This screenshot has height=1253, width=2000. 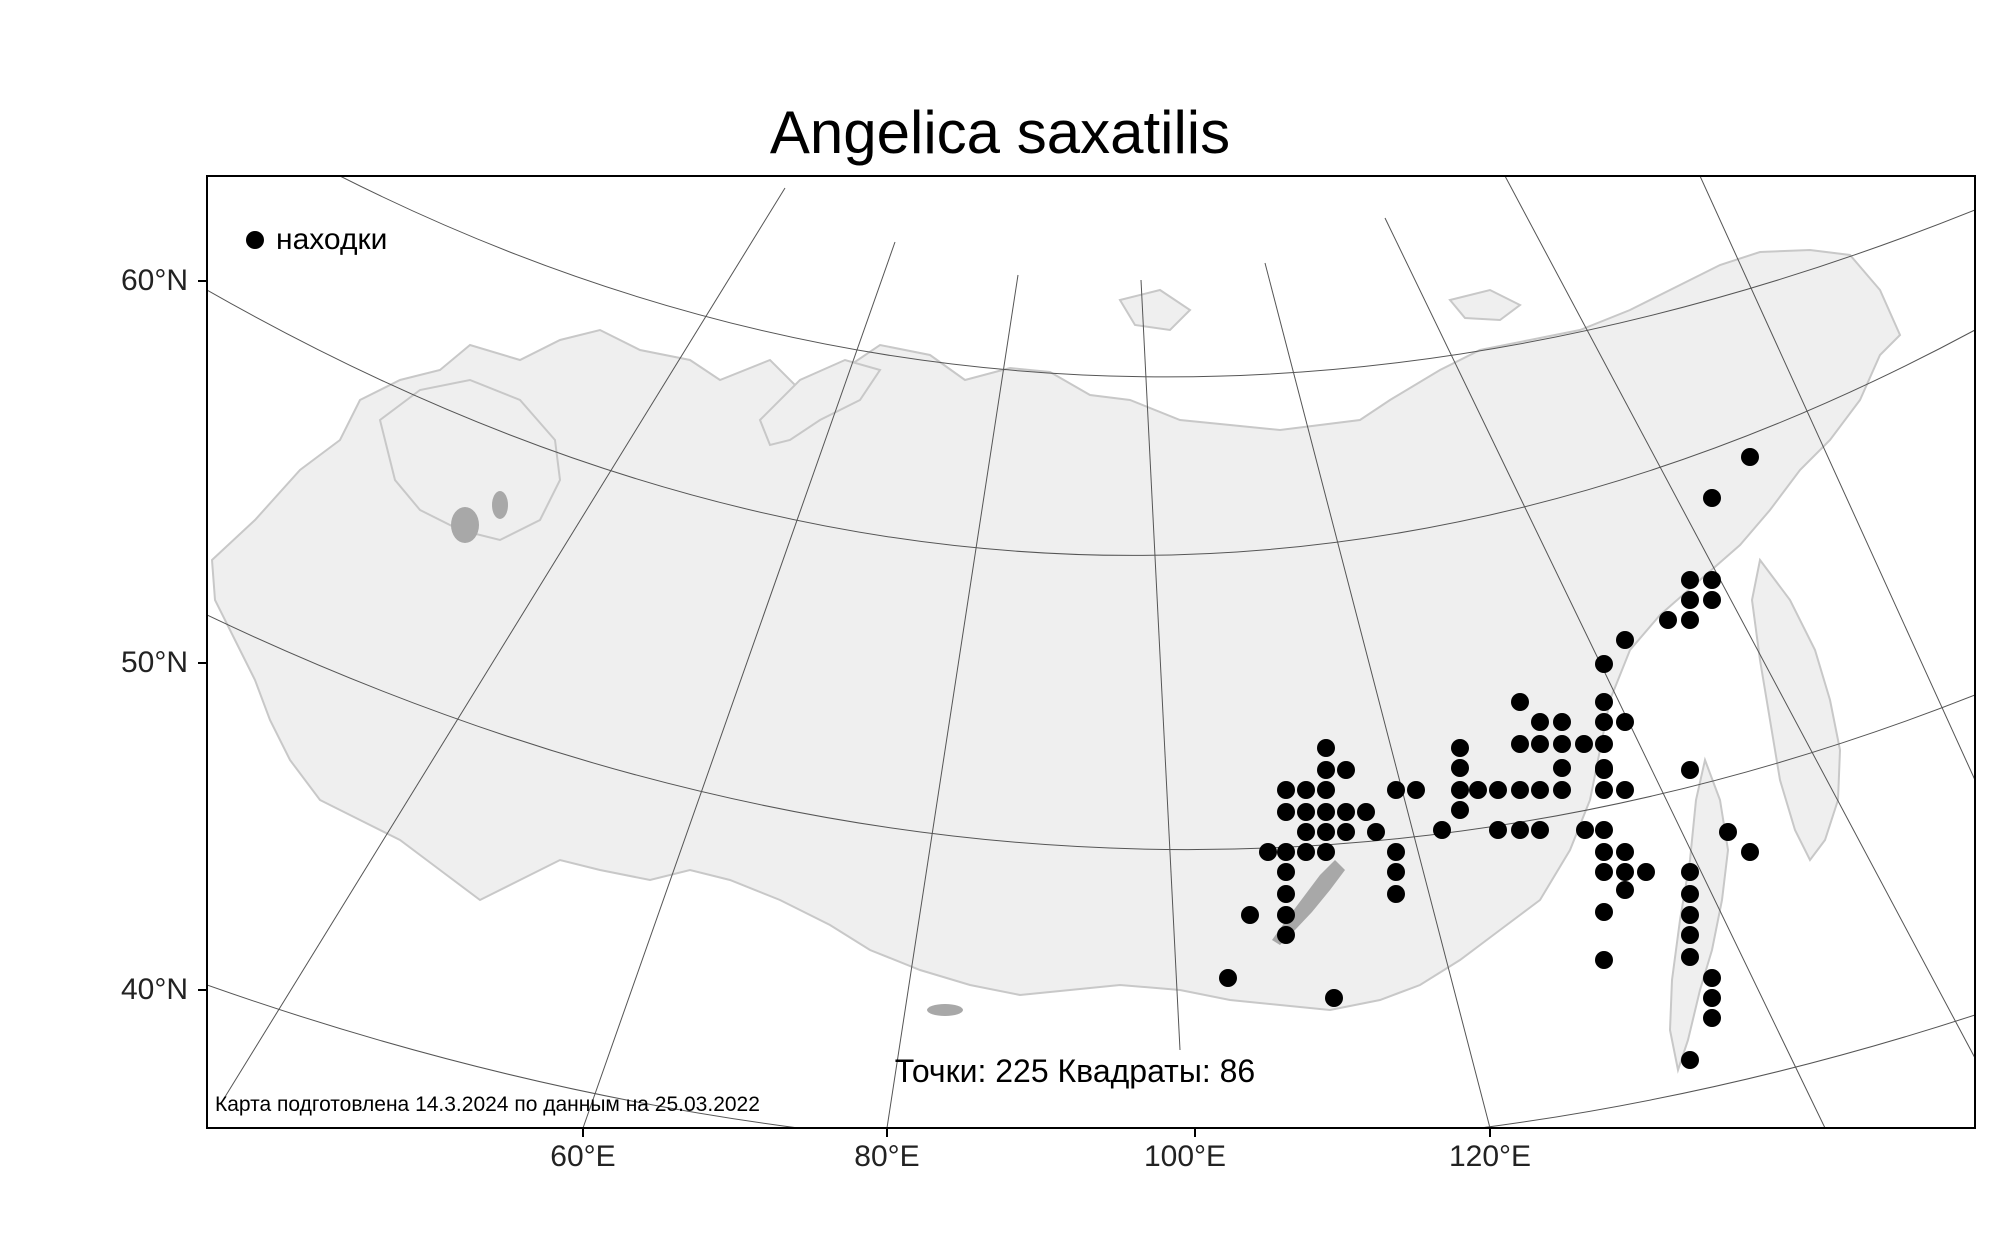 What do you see at coordinates (316, 240) in the screenshot?
I see `map-legend: находки` at bounding box center [316, 240].